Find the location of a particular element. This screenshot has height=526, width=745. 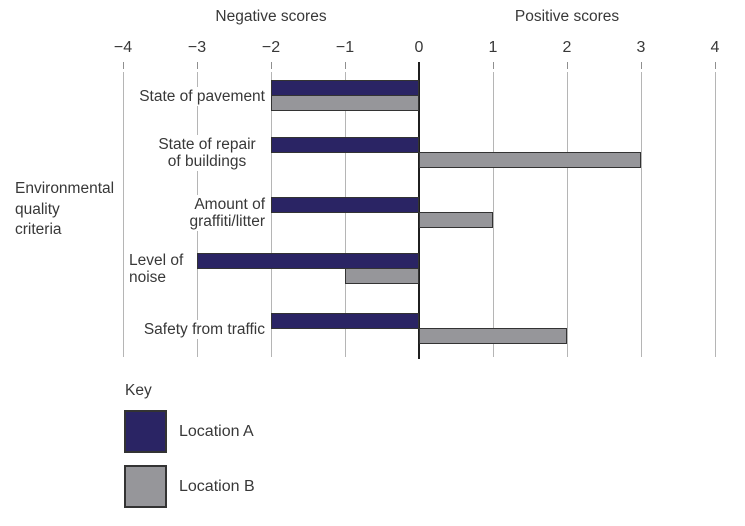

zero-axis-line is located at coordinates (419, 210).